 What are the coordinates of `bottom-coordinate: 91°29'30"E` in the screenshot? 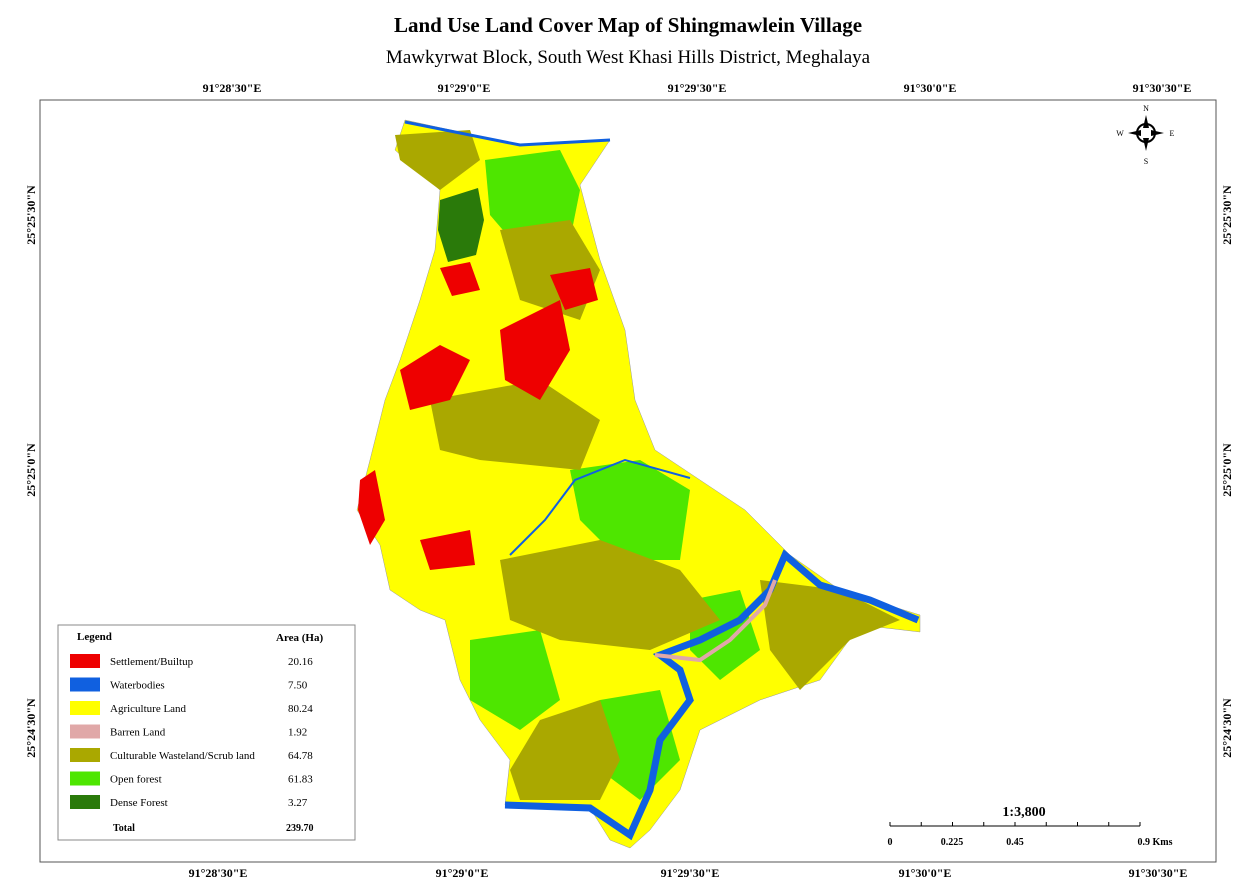 It's located at (690, 873).